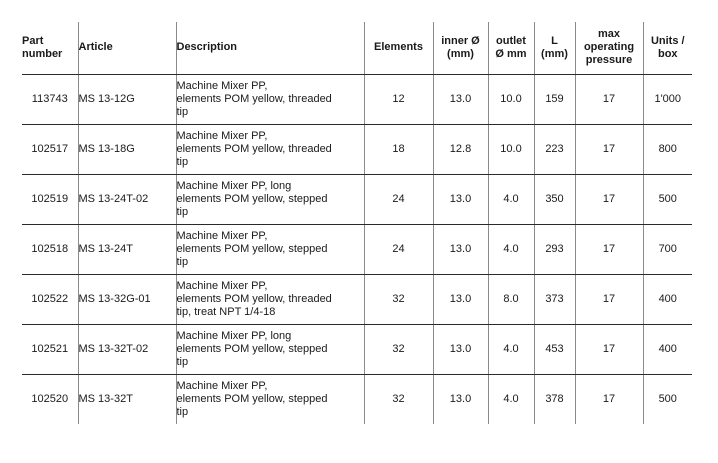 This screenshot has width=718, height=463. Describe the element at coordinates (50, 249) in the screenshot. I see `part-number-cell: 102518` at that location.